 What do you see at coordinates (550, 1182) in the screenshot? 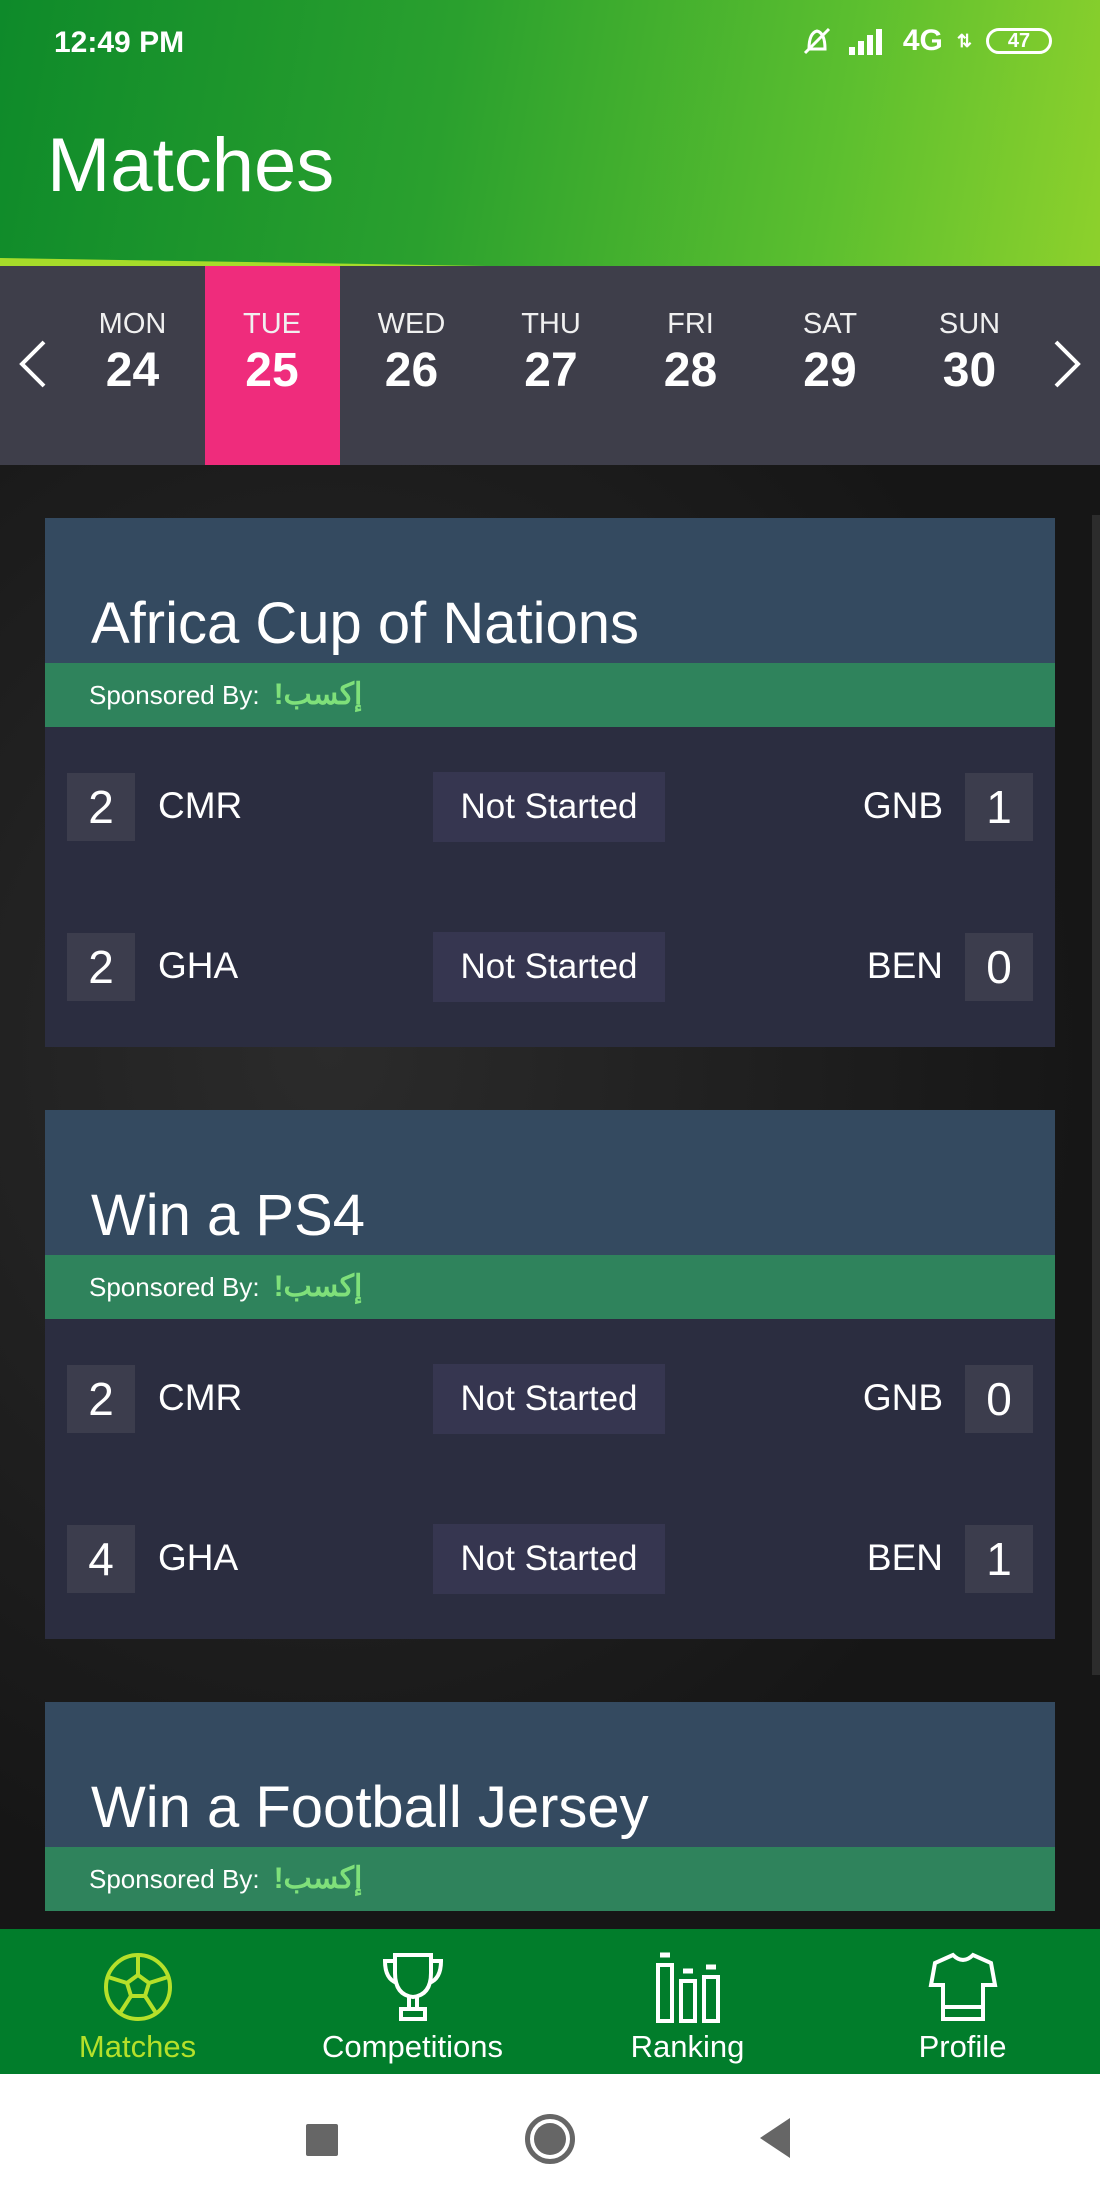
I see `competition-header: Win a PS4` at bounding box center [550, 1182].